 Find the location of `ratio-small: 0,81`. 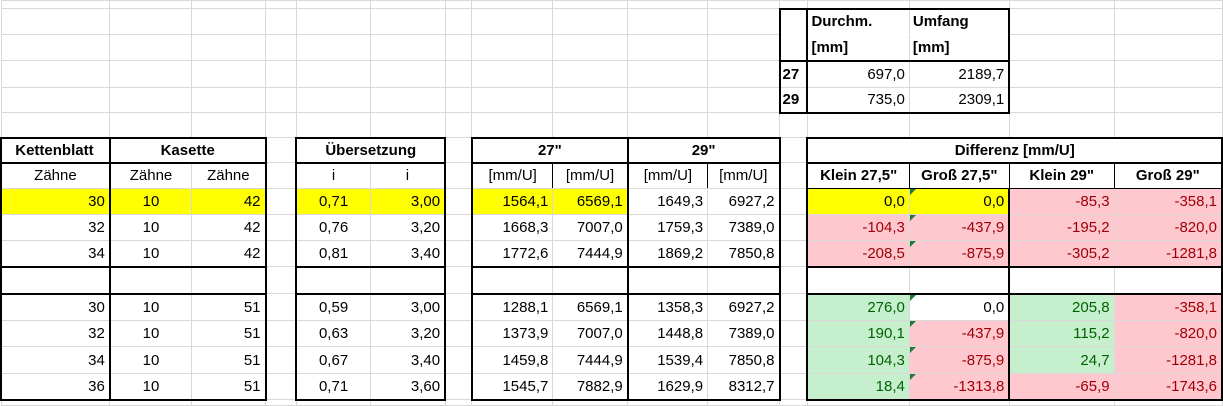

ratio-small: 0,81 is located at coordinates (333, 254).